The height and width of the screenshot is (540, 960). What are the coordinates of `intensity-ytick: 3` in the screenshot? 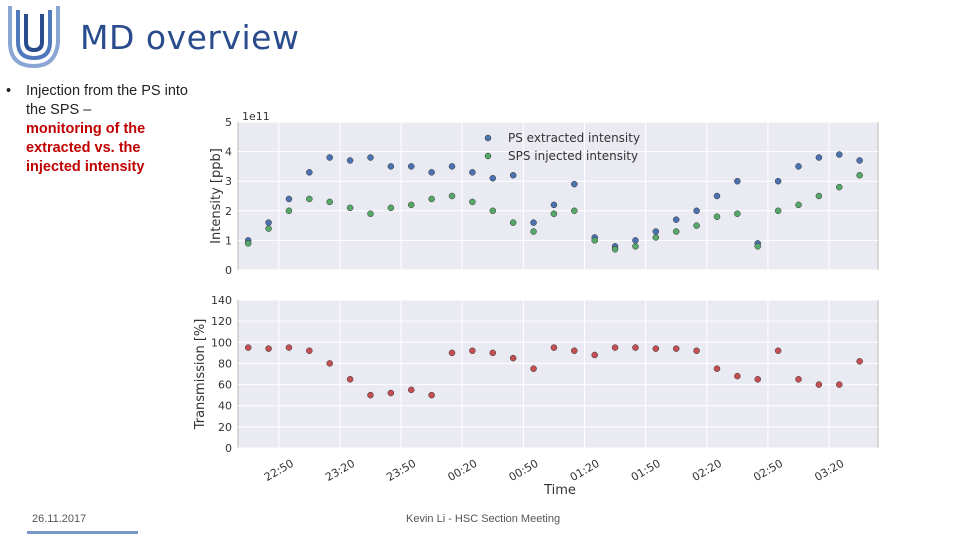 It's located at (228, 181).